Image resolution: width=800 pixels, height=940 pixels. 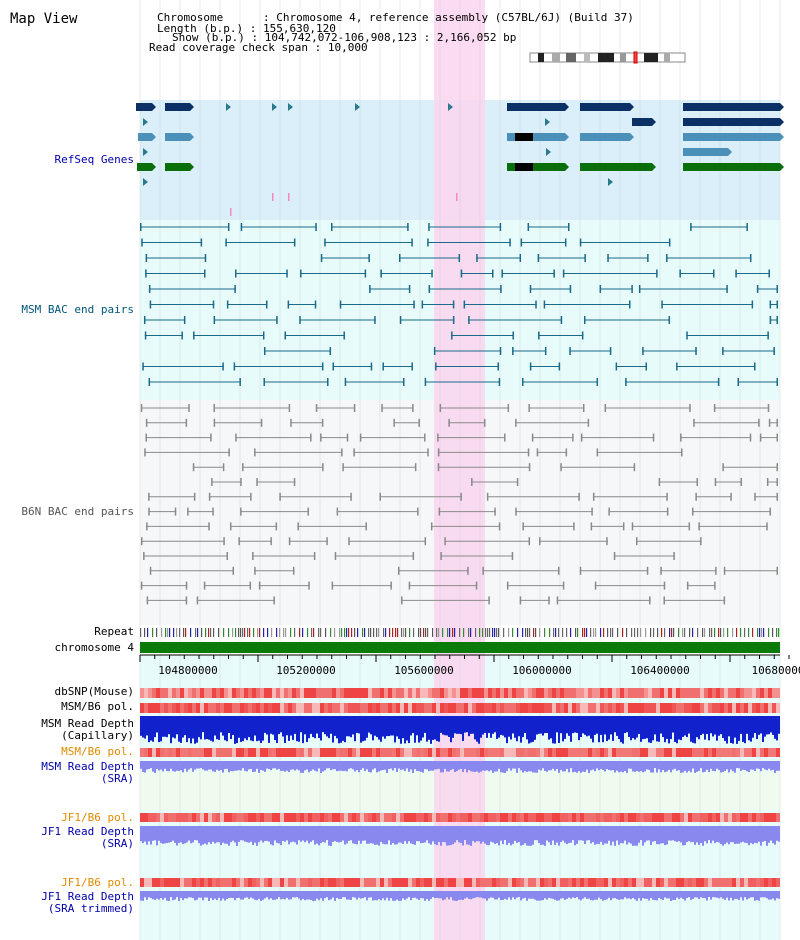 What do you see at coordinates (460, 647) in the screenshot?
I see `chromosome-bar` at bounding box center [460, 647].